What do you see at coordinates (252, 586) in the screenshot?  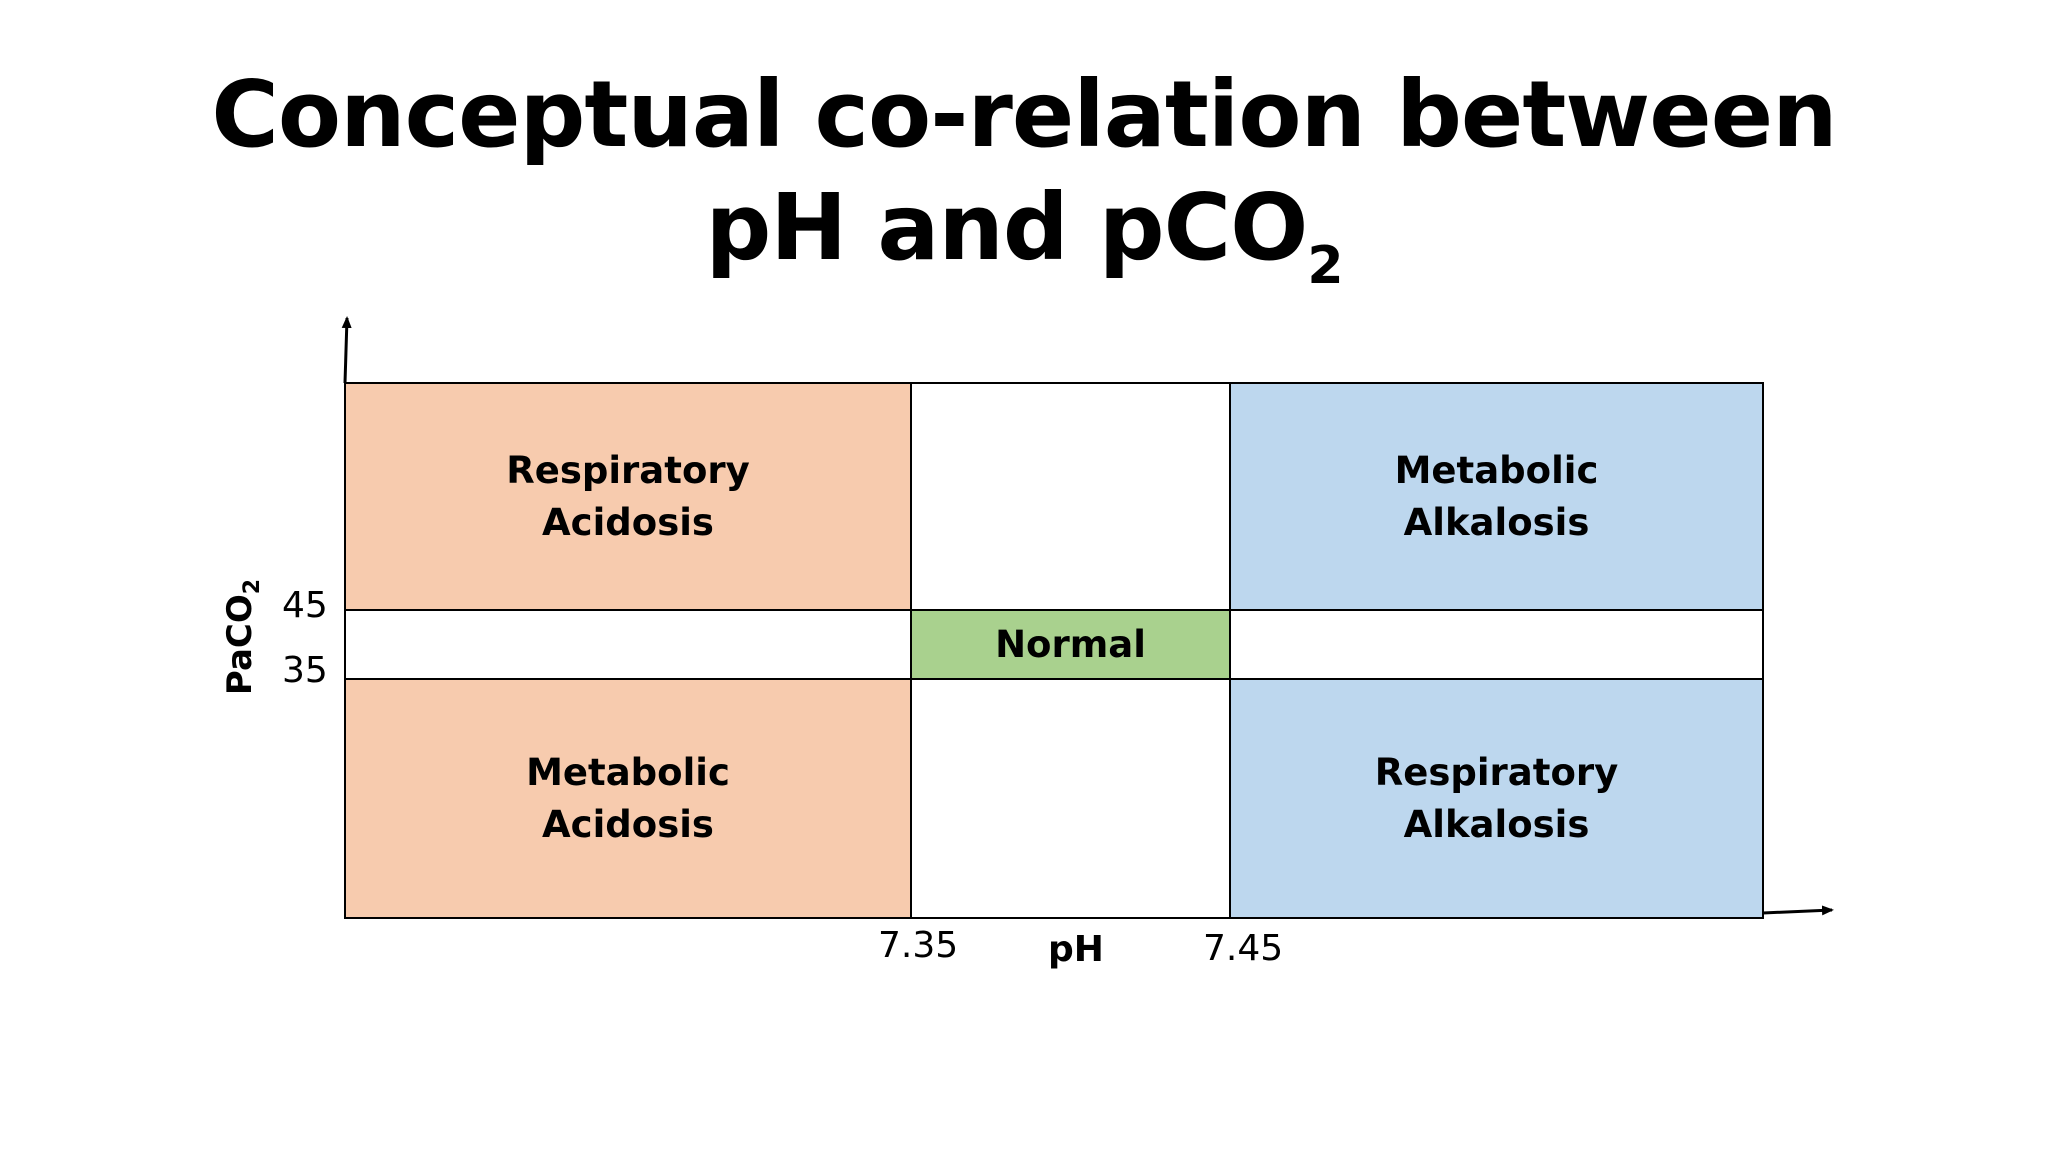 I see `y-axis-title-subscript: 2` at bounding box center [252, 586].